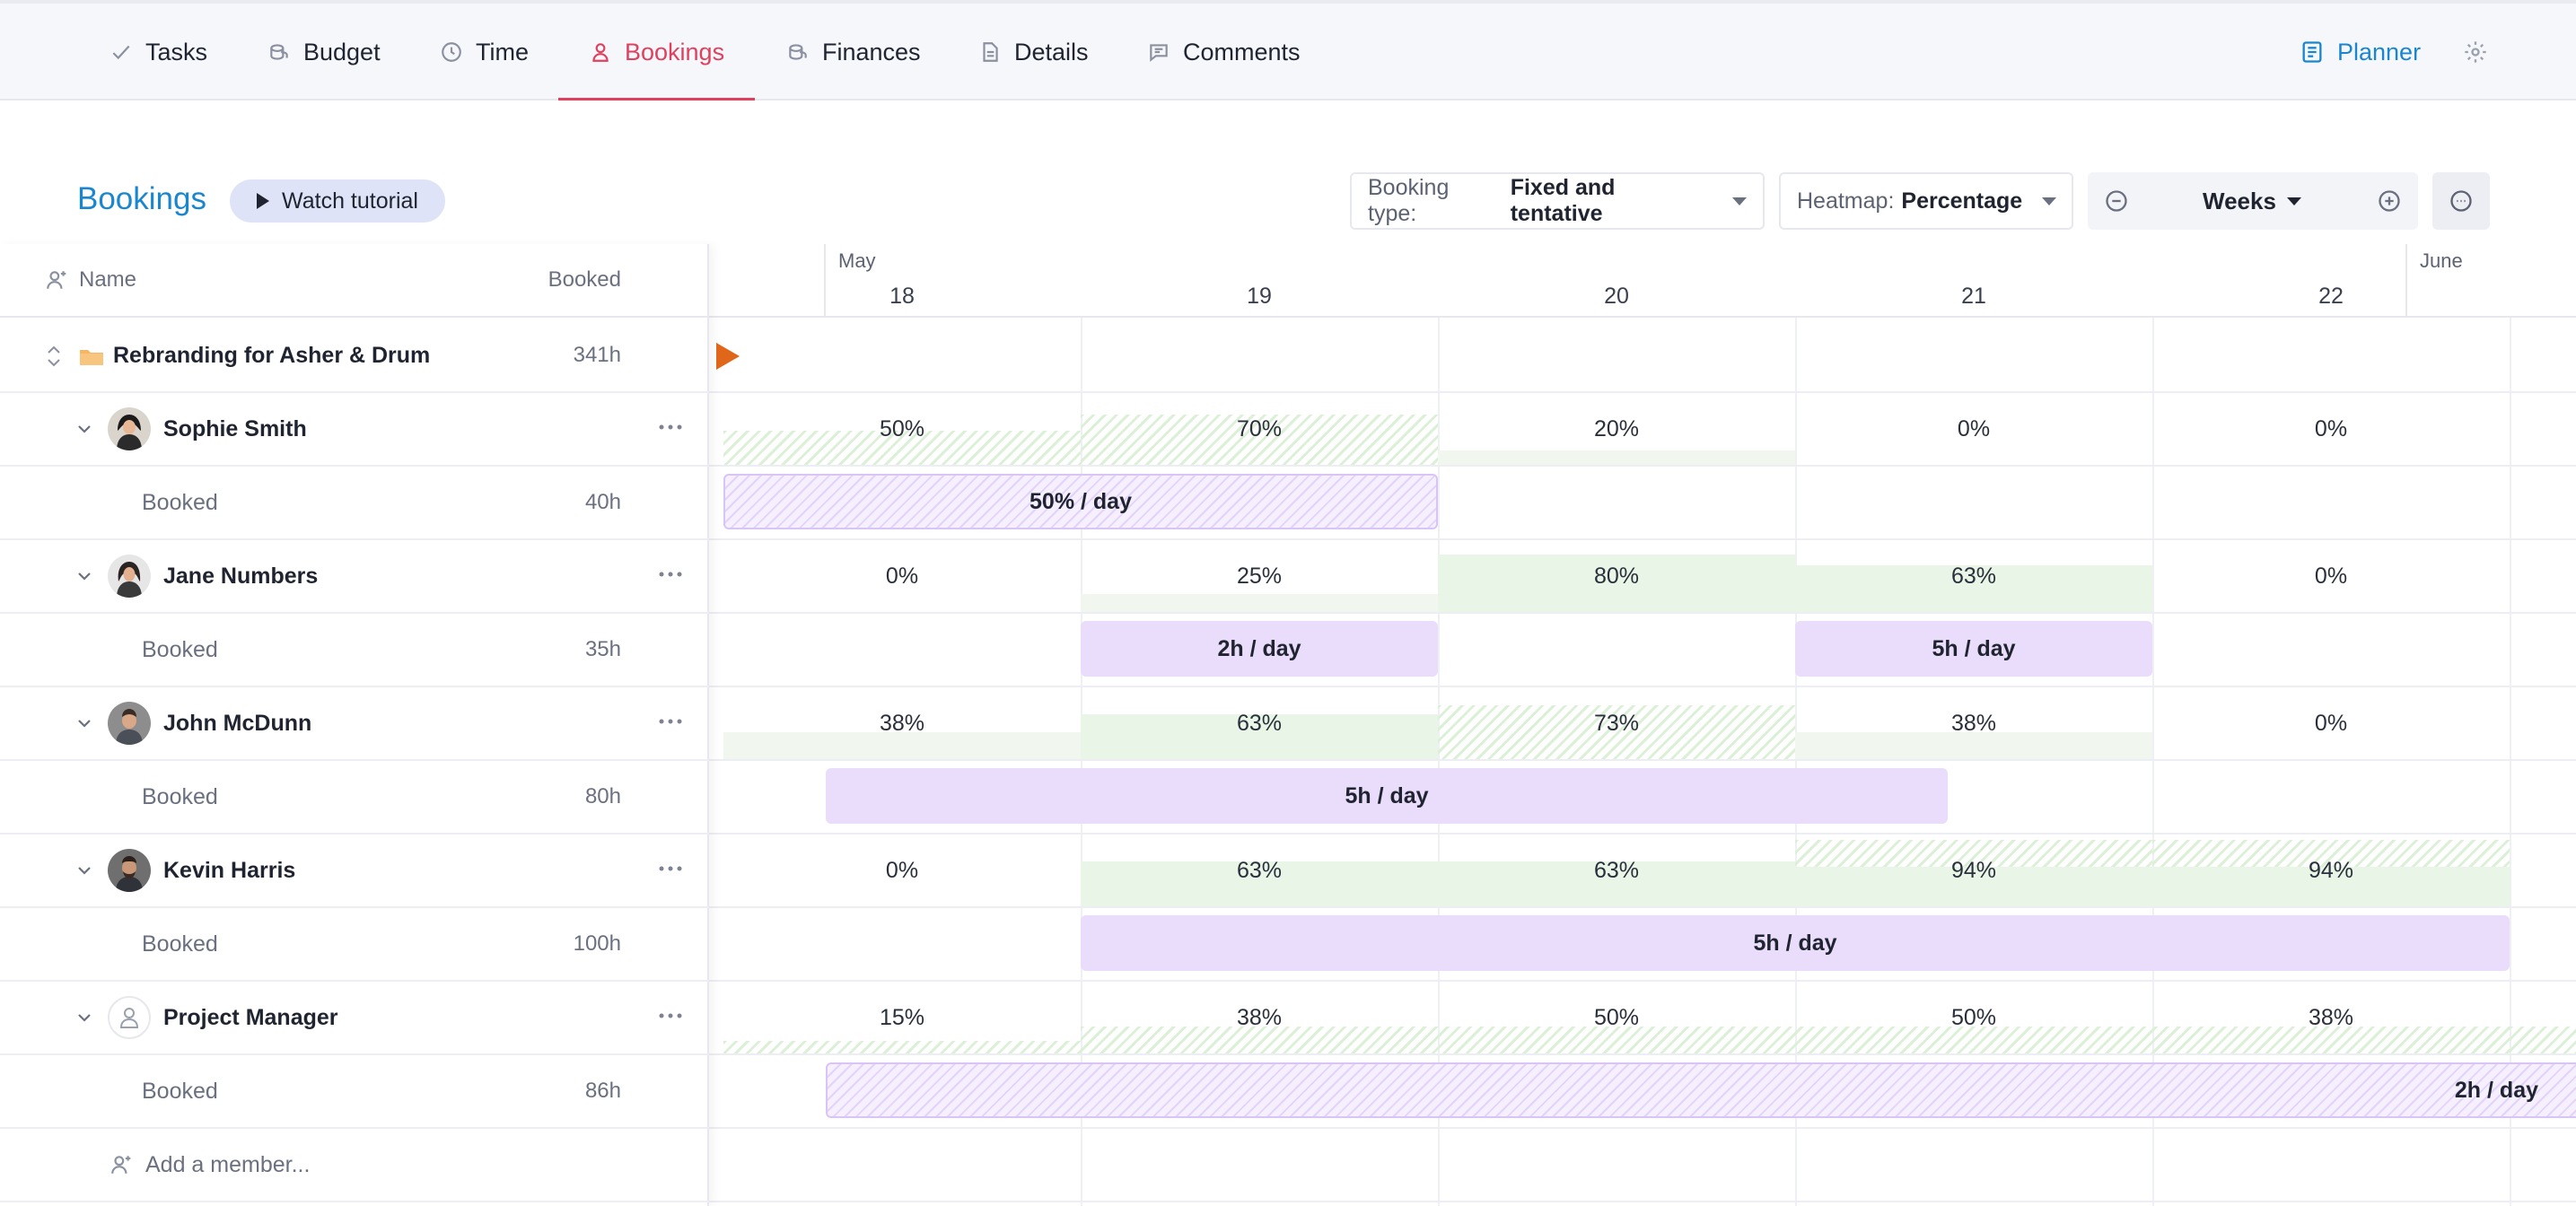  What do you see at coordinates (584, 279) in the screenshot?
I see `booked-column-header: Booked` at bounding box center [584, 279].